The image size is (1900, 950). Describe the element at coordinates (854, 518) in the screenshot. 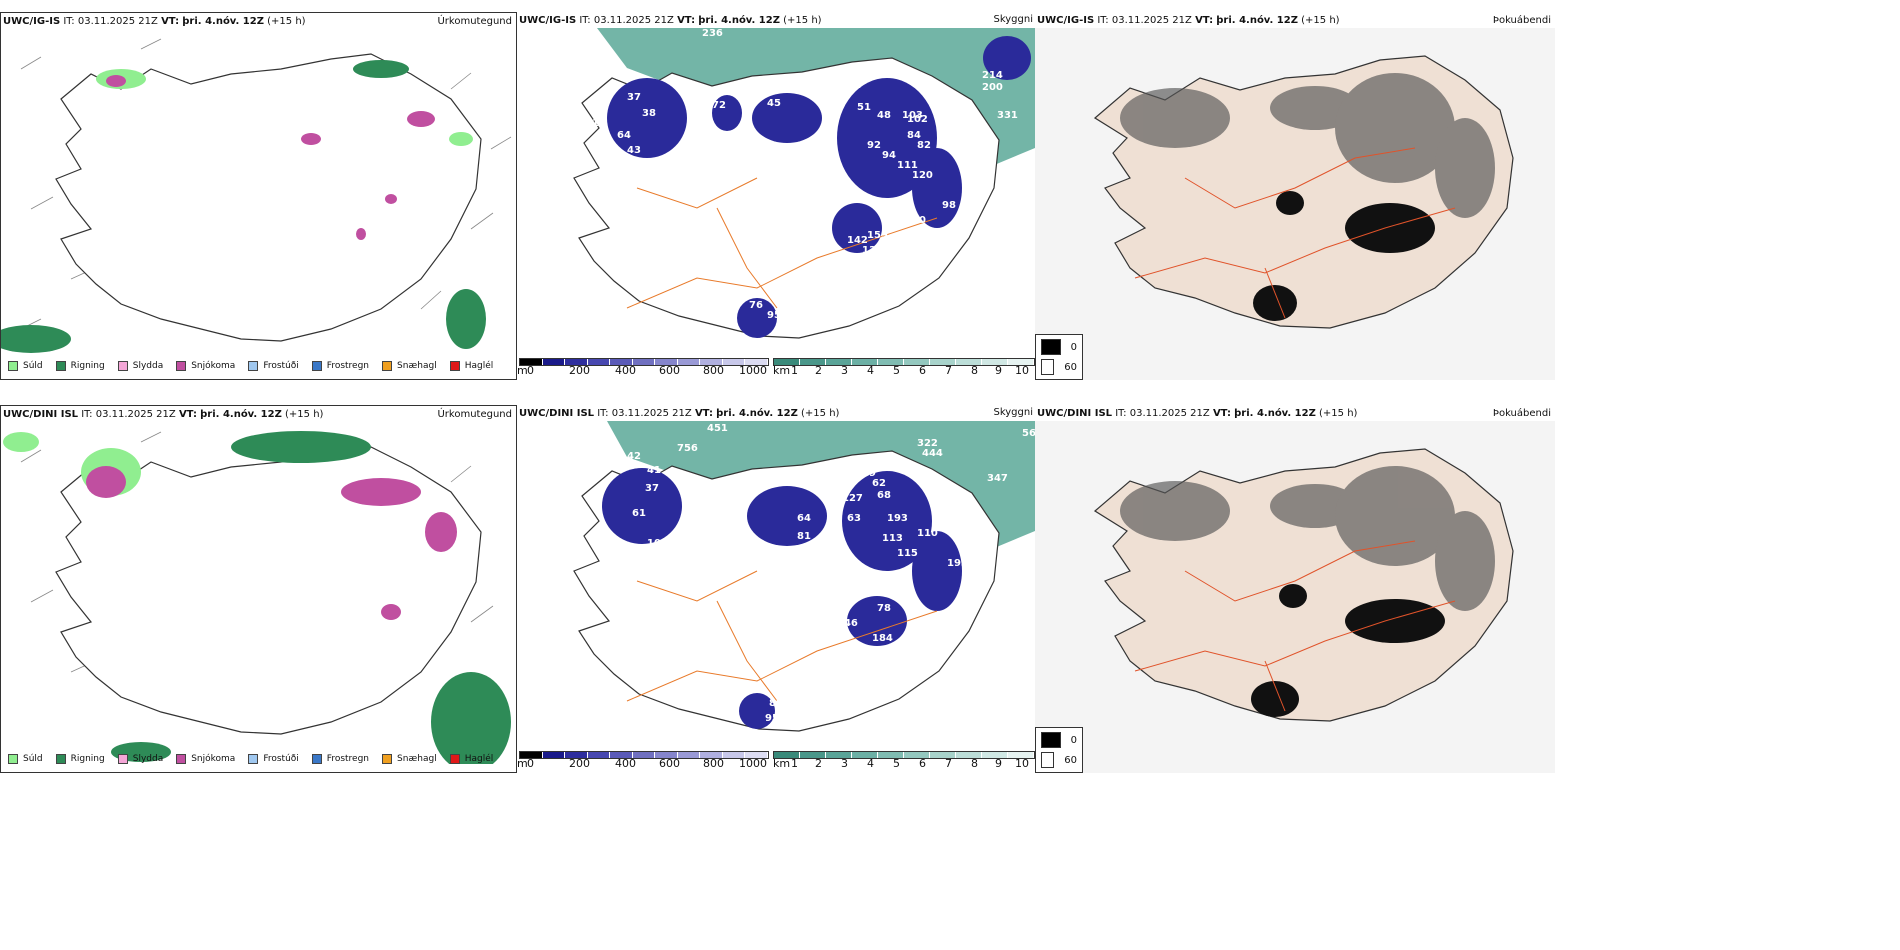

I see `cloud-base-label: 63` at that location.